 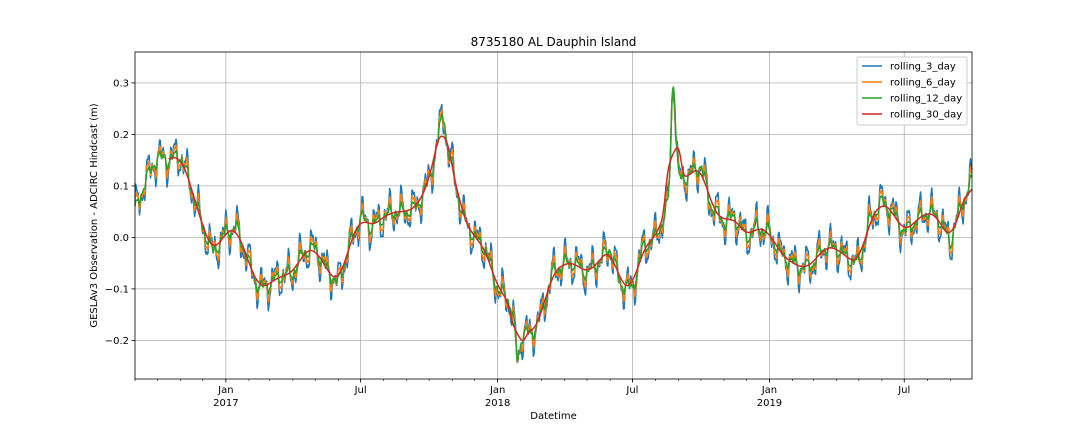 What do you see at coordinates (926, 115) in the screenshot?
I see `legend-label: rolling_30_day` at bounding box center [926, 115].